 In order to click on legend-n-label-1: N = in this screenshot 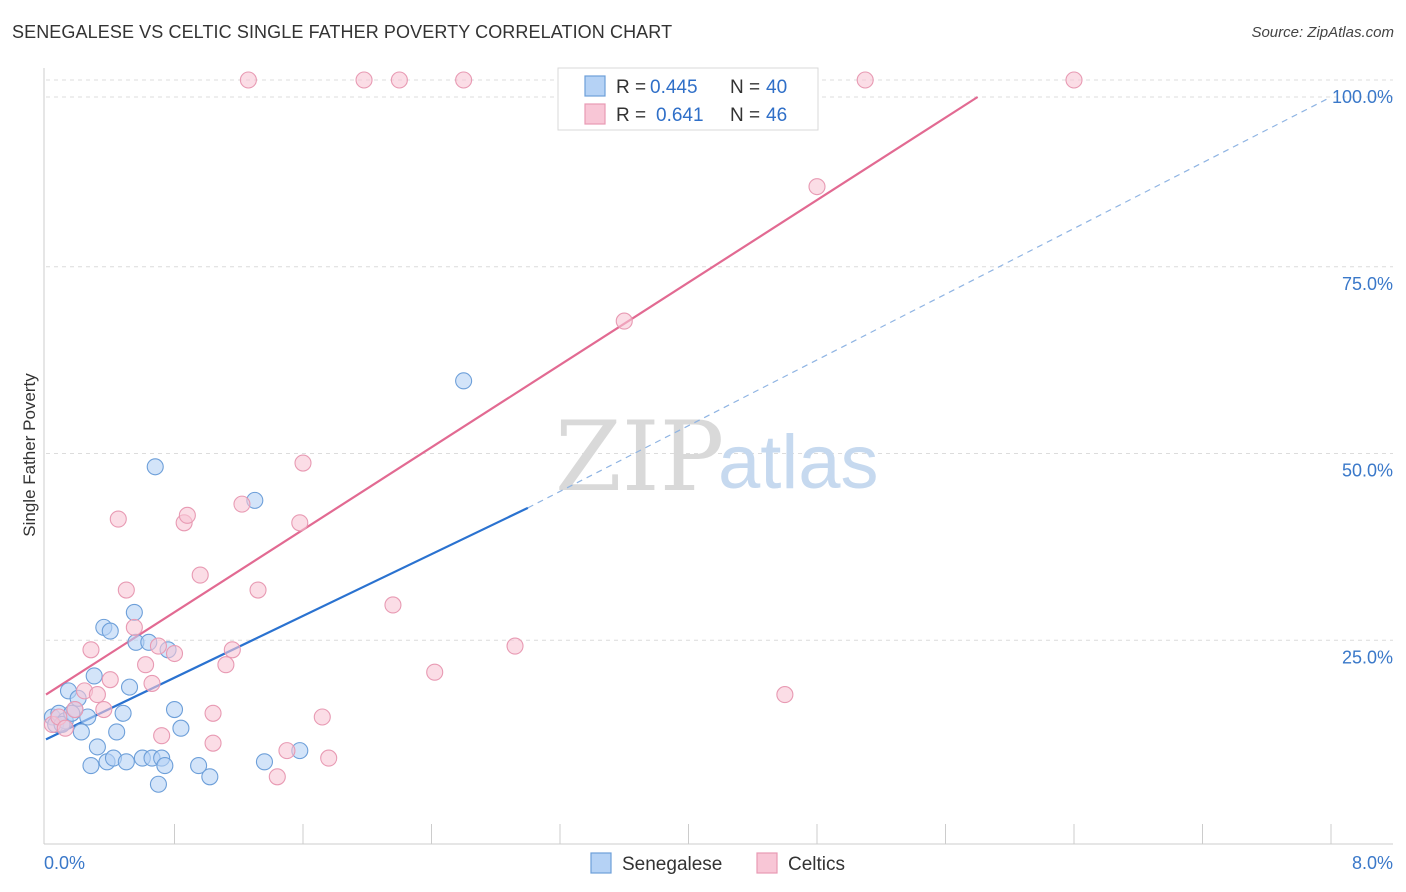, I will do `click(745, 87)`.